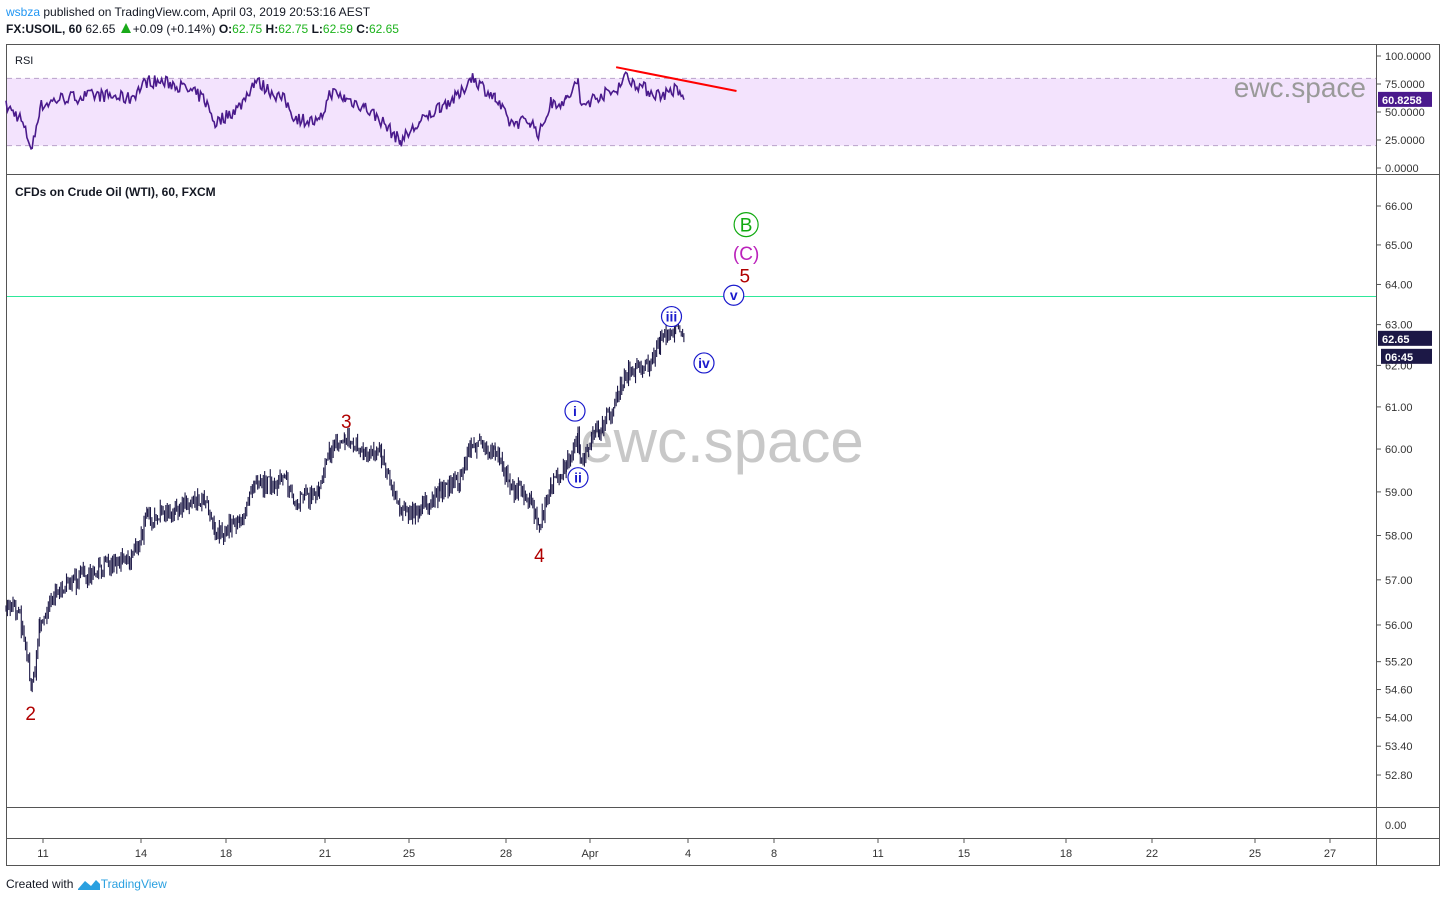 Image resolution: width=1446 pixels, height=902 pixels. I want to click on price-tick-label: 53.40, so click(1399, 747).